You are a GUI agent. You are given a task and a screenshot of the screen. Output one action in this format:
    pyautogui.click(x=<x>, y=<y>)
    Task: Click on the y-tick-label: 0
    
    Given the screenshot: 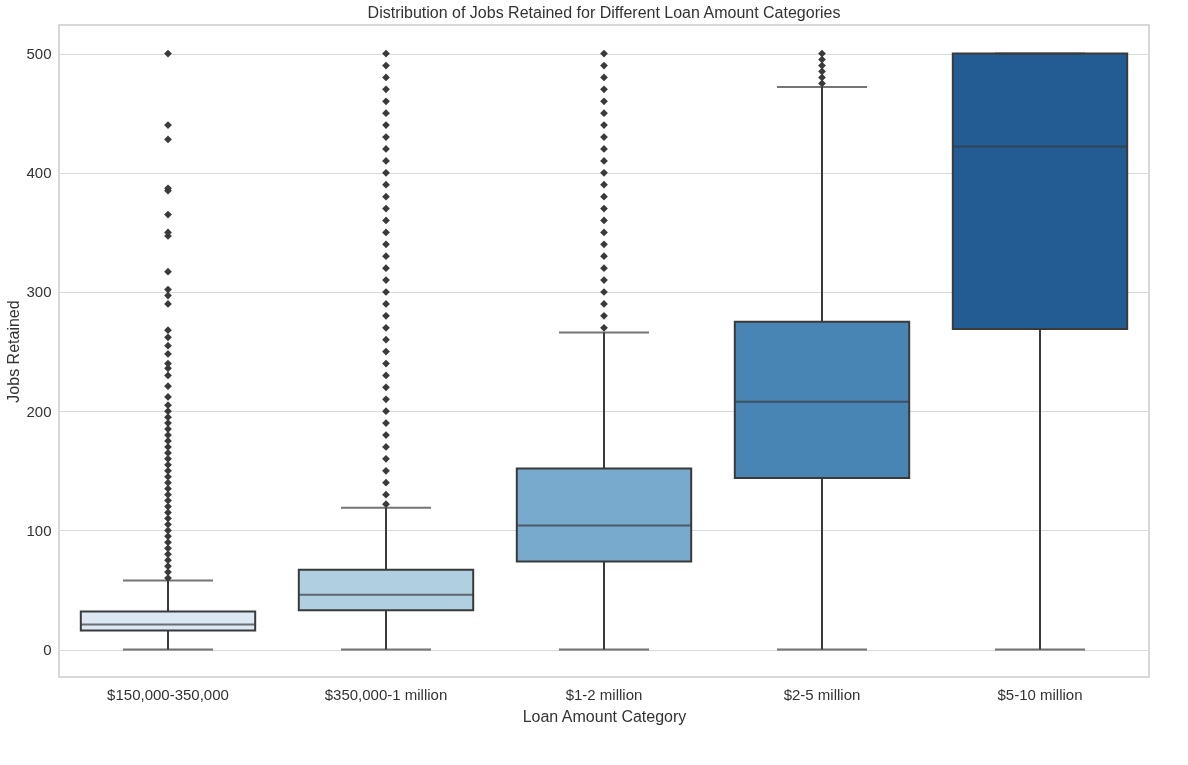 What is the action you would take?
    pyautogui.click(x=47, y=650)
    